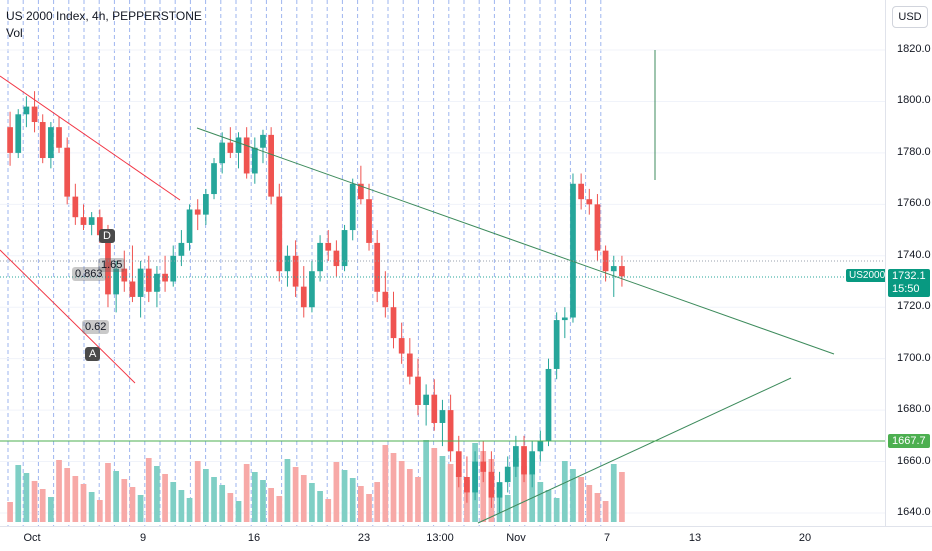 The image size is (932, 551). I want to click on time-axis: Oct 9 16 23 13:00 Nov 7 13 20, so click(466, 538).